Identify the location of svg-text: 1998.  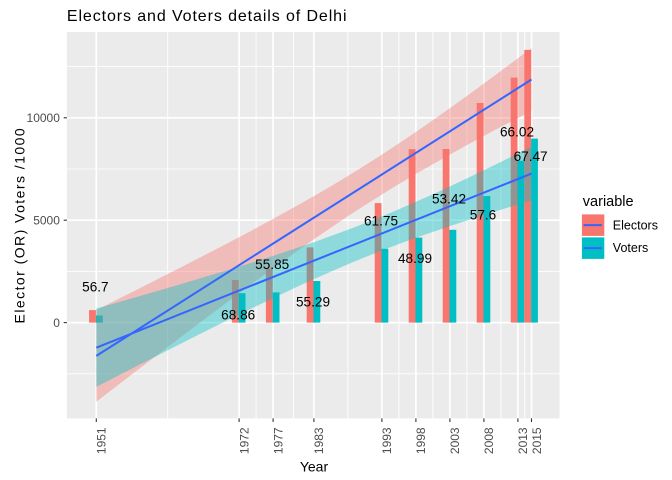
(421, 440).